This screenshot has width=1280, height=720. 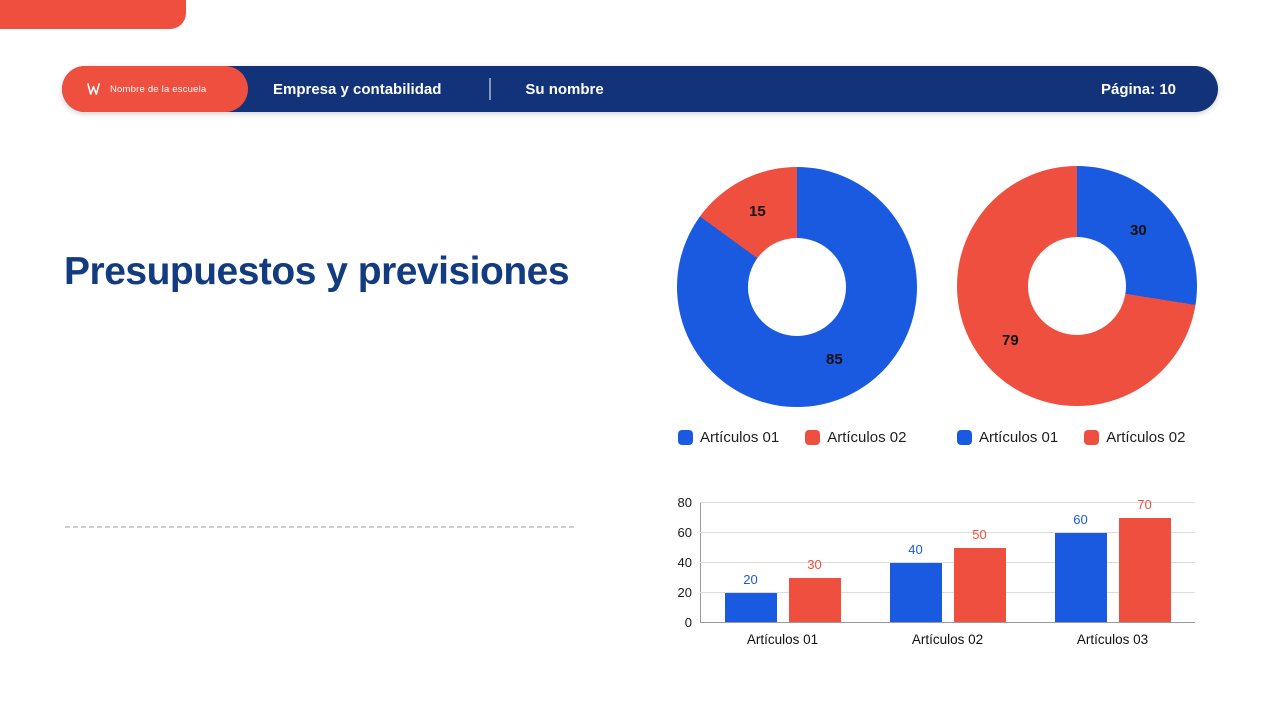 I want to click on header-subject-label: Empresa y contabilidad, so click(x=357, y=89).